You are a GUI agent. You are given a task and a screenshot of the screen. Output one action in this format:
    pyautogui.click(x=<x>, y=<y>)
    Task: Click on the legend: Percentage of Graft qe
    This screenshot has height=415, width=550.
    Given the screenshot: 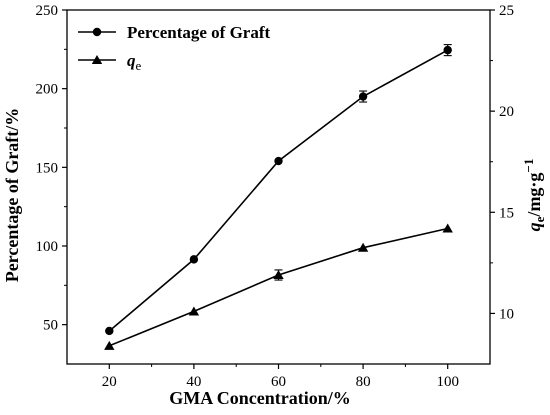 What is the action you would take?
    pyautogui.click(x=174, y=48)
    